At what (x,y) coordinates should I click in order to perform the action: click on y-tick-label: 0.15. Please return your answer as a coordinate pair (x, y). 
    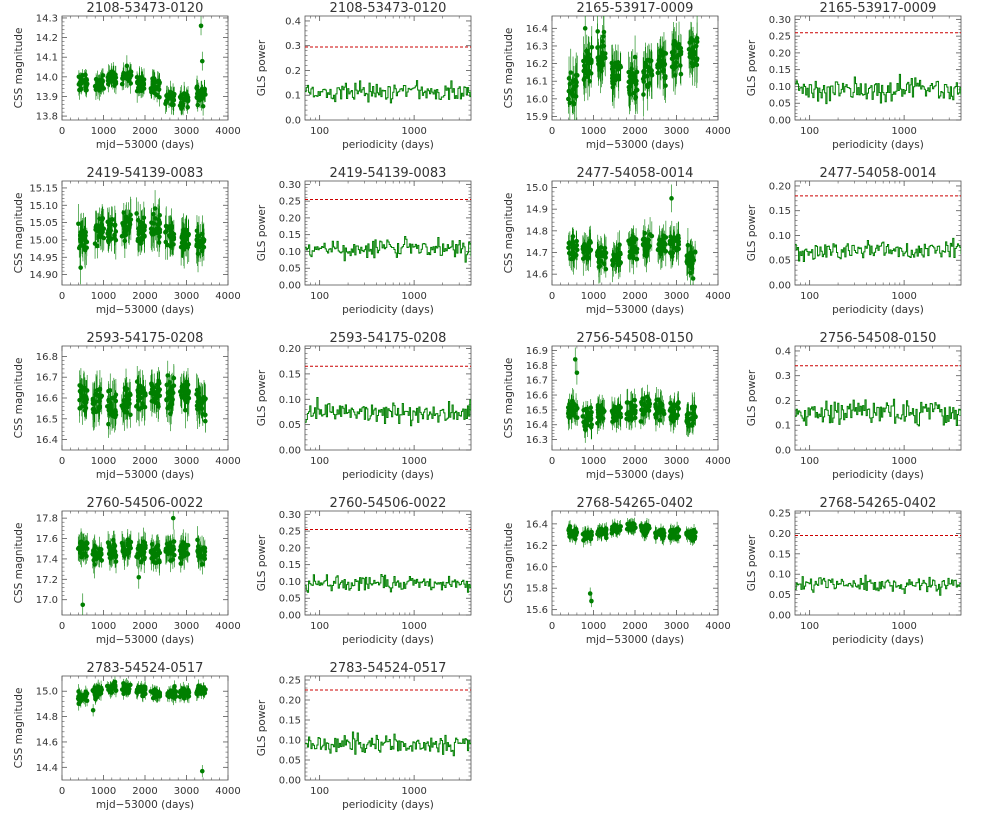
    Looking at the image, I should click on (290, 235).